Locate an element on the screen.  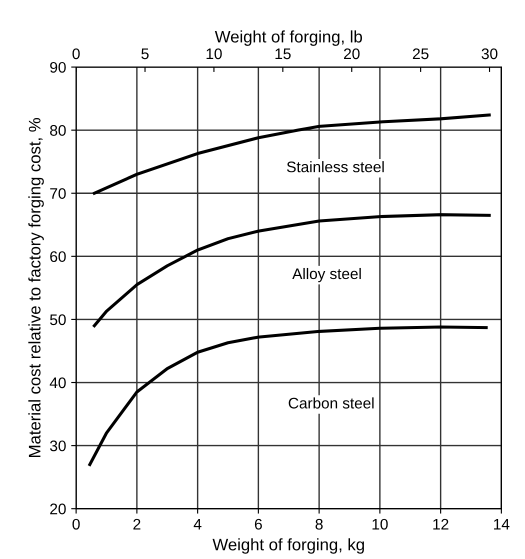
x2-tick-label: 5 is located at coordinates (145, 54).